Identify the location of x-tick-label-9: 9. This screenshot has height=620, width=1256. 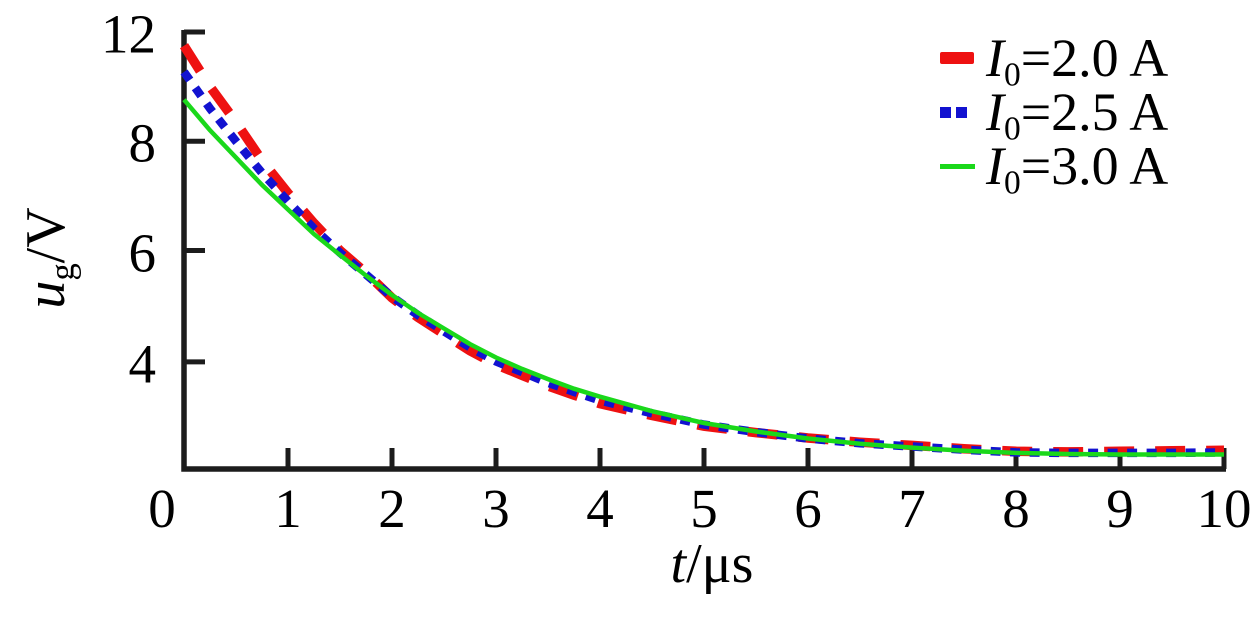
(1120, 508).